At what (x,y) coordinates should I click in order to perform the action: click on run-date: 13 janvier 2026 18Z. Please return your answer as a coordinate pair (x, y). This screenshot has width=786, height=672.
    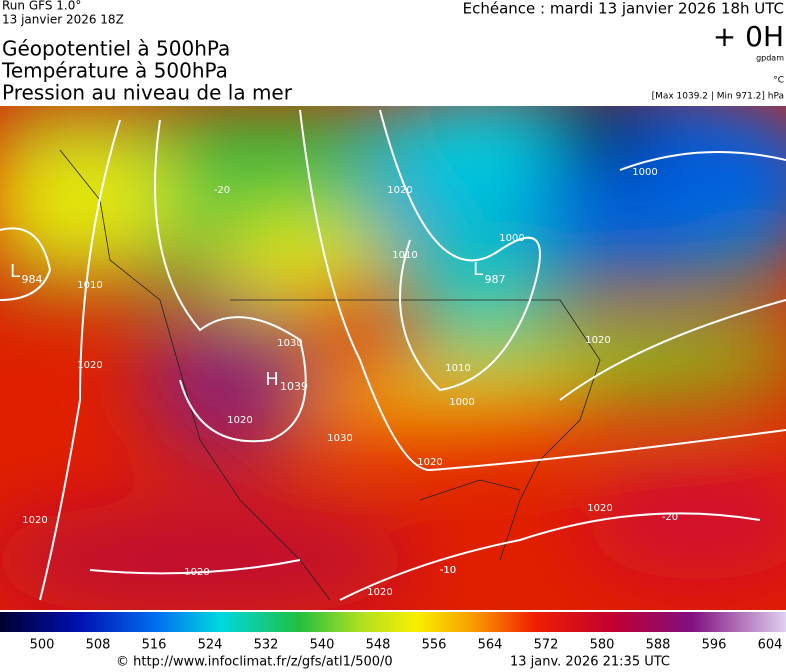
    Looking at the image, I should click on (63, 20).